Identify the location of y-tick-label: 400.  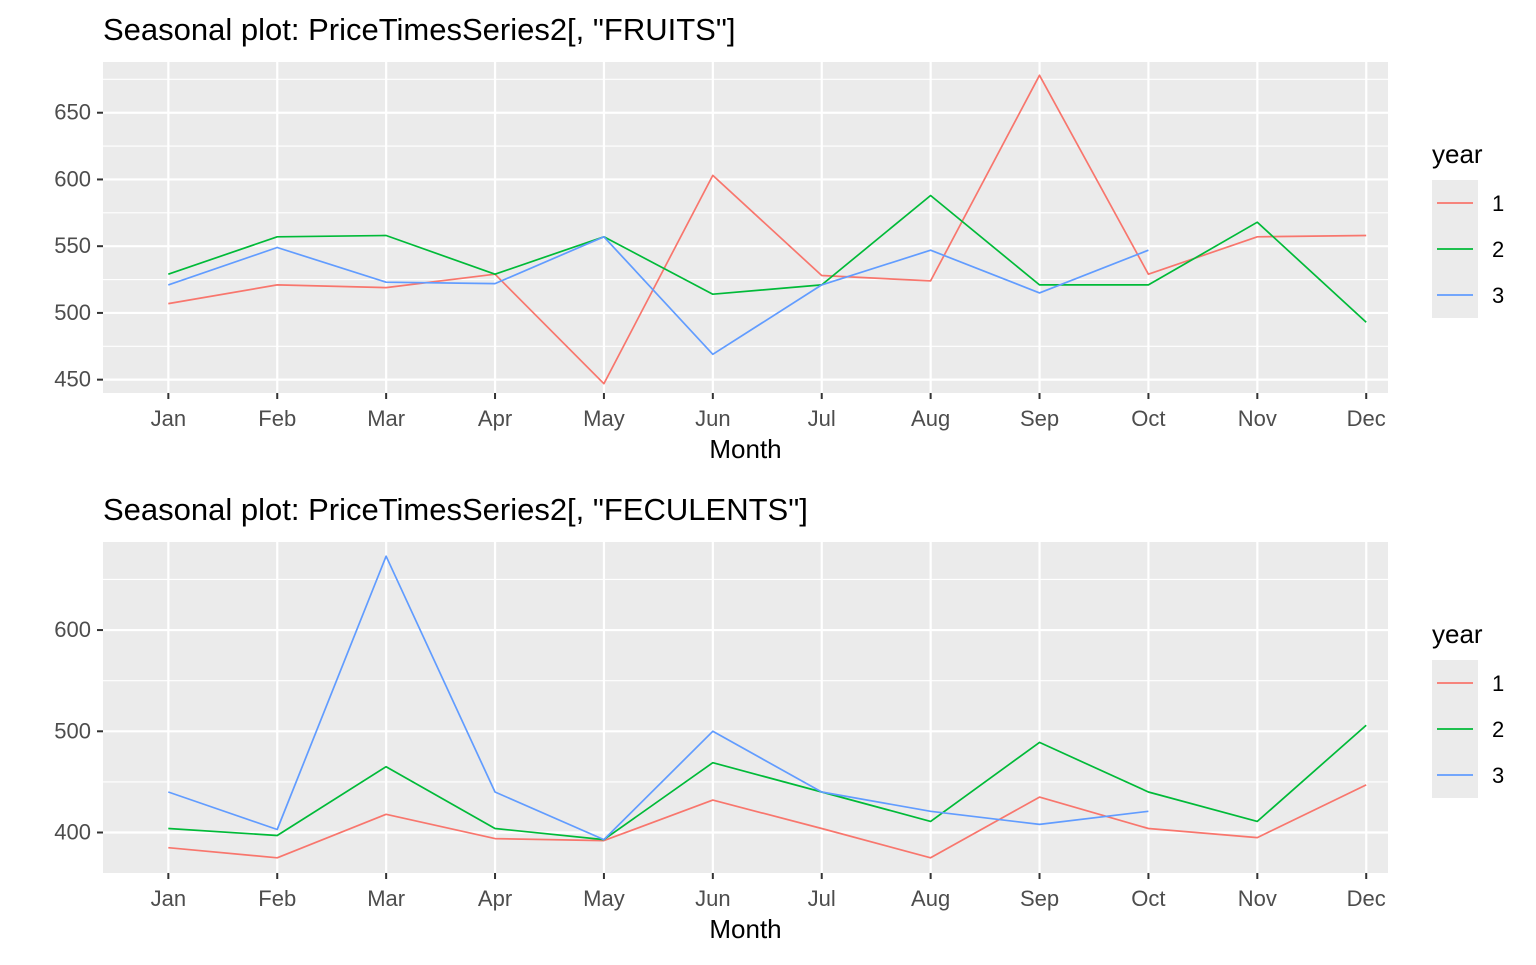
(72, 832).